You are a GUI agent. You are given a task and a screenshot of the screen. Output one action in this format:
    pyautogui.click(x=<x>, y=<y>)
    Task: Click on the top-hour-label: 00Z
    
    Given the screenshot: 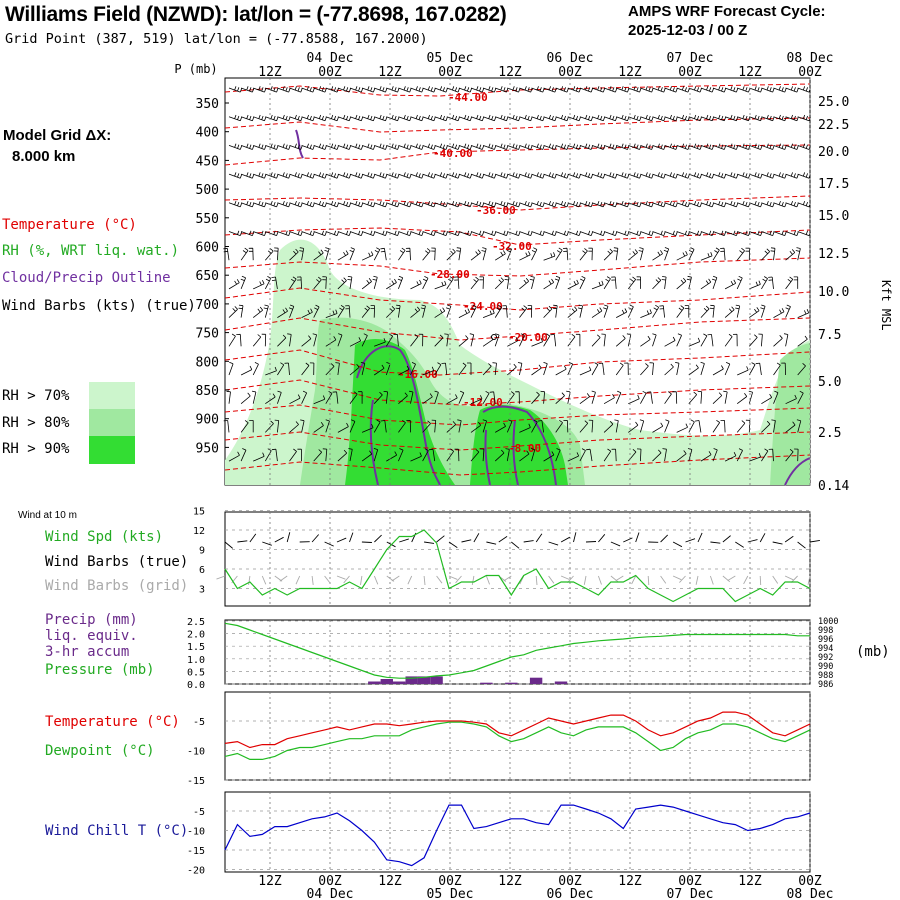 What is the action you would take?
    pyautogui.click(x=690, y=72)
    